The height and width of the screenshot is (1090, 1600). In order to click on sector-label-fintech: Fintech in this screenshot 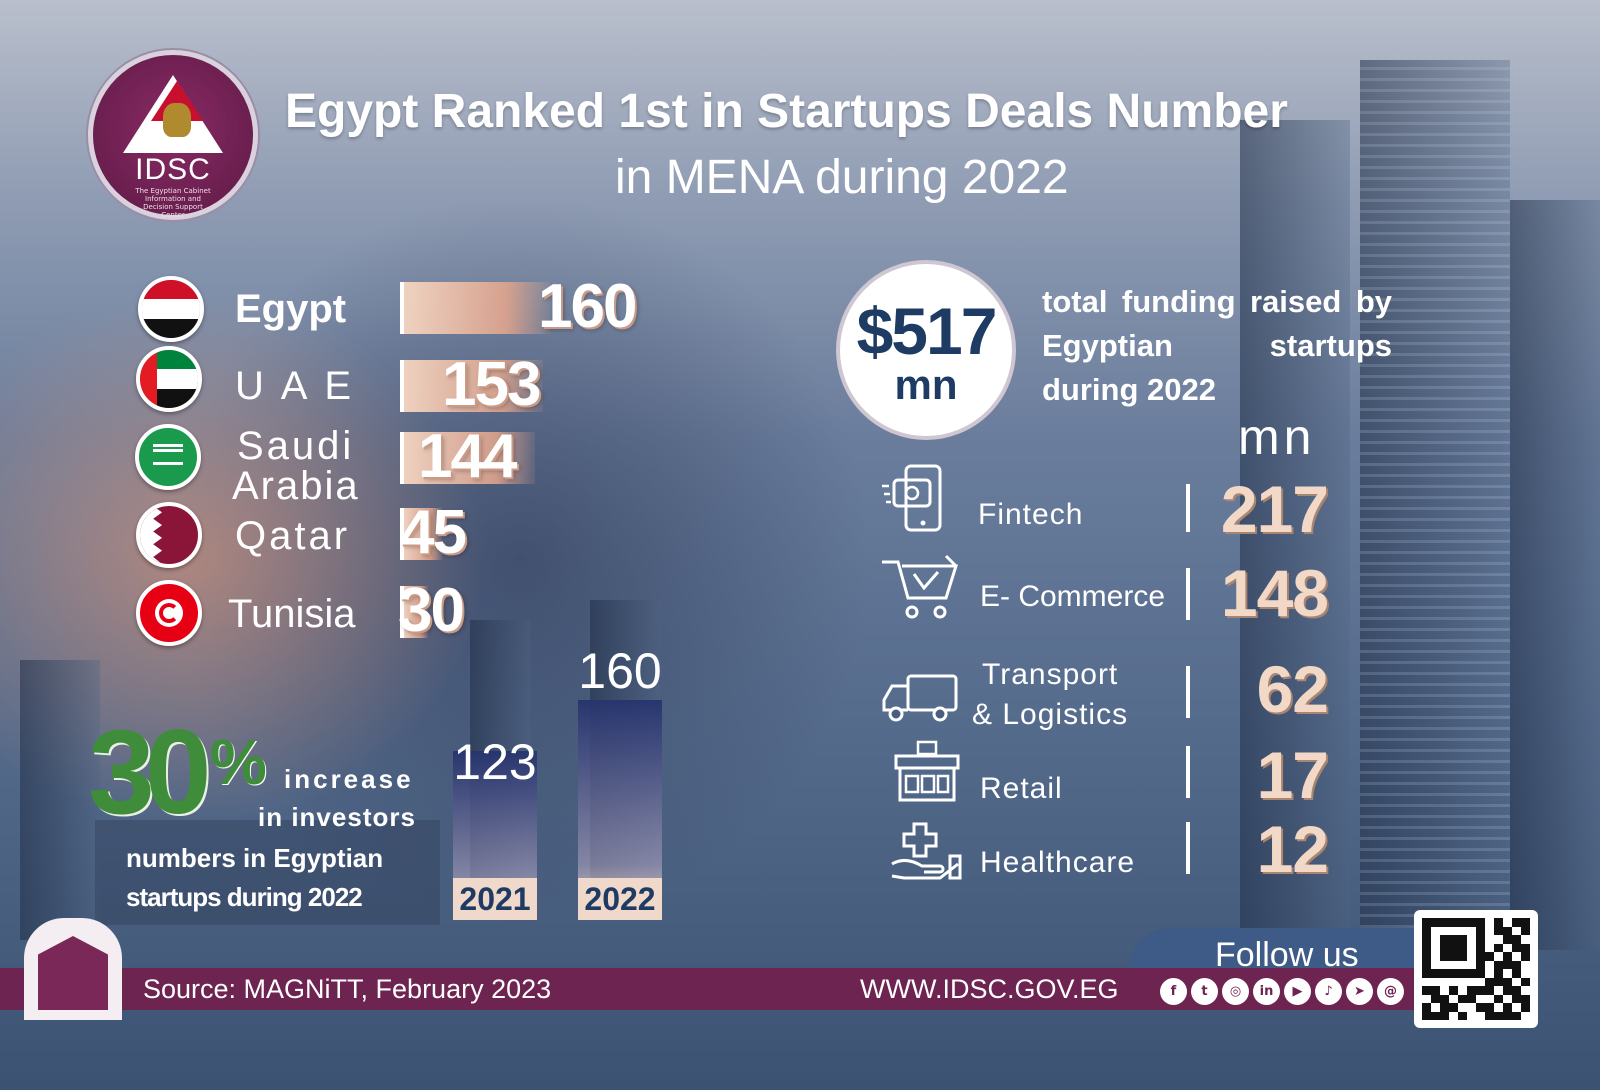, I will do `click(1031, 514)`.